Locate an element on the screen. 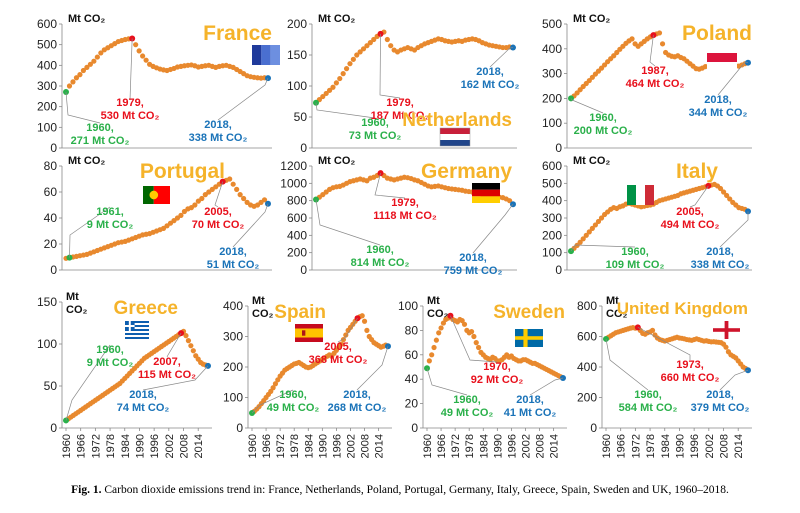 Image resolution: width=800 pixels, height=513 pixels. caption-label: Fig. 1. is located at coordinates (86, 490).